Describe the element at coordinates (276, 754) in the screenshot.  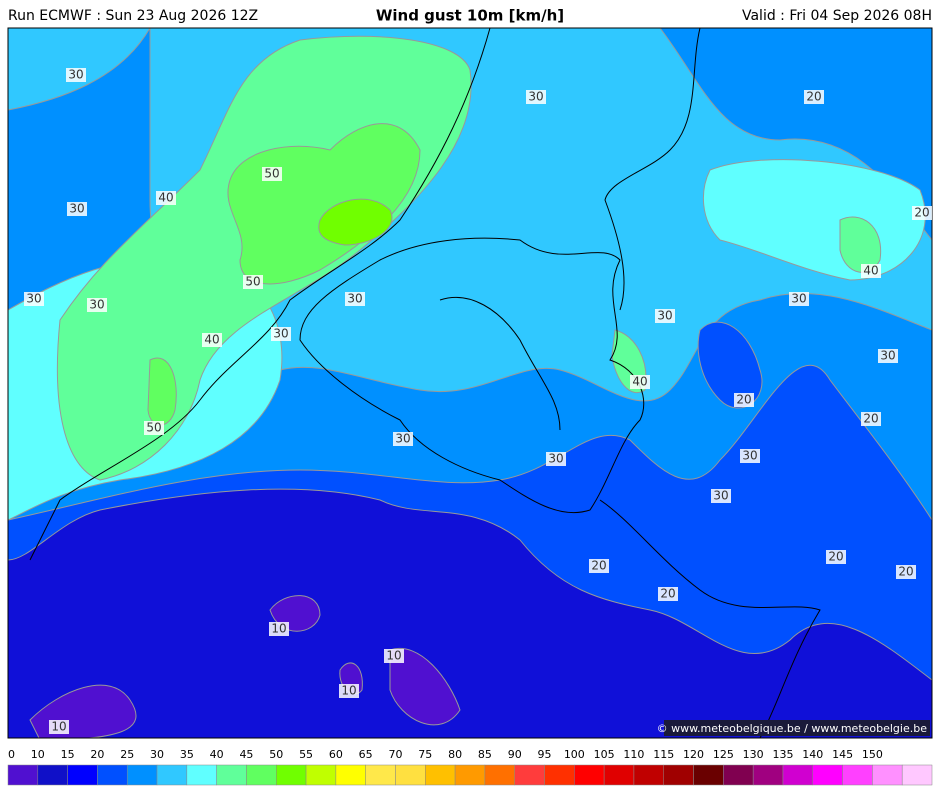
I see `scale-tick: 50` at that location.